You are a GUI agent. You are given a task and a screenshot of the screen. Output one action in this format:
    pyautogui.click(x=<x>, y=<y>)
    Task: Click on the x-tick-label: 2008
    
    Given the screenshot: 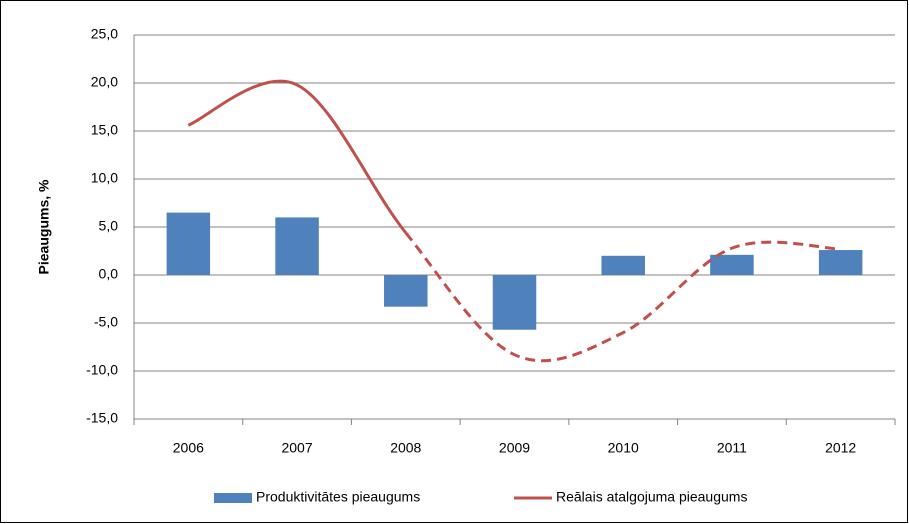 What is the action you would take?
    pyautogui.click(x=405, y=448)
    